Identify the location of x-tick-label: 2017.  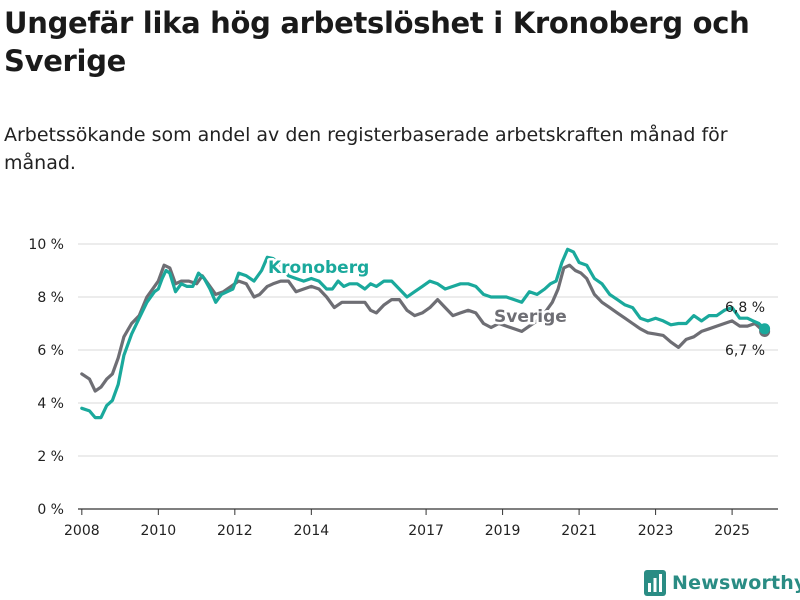
(426, 531).